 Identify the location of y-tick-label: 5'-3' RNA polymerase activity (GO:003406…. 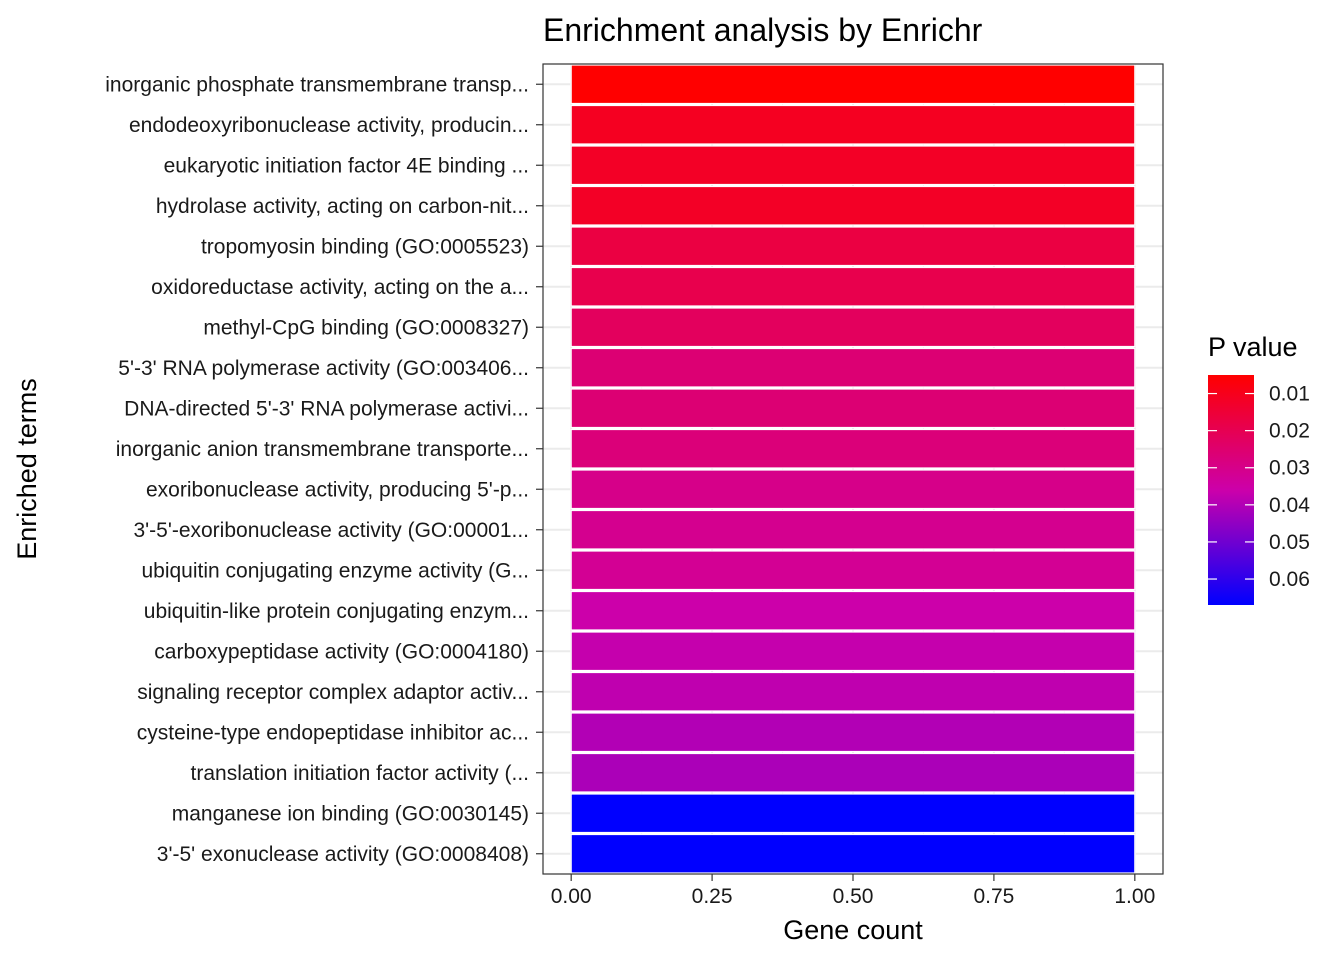
(323, 368).